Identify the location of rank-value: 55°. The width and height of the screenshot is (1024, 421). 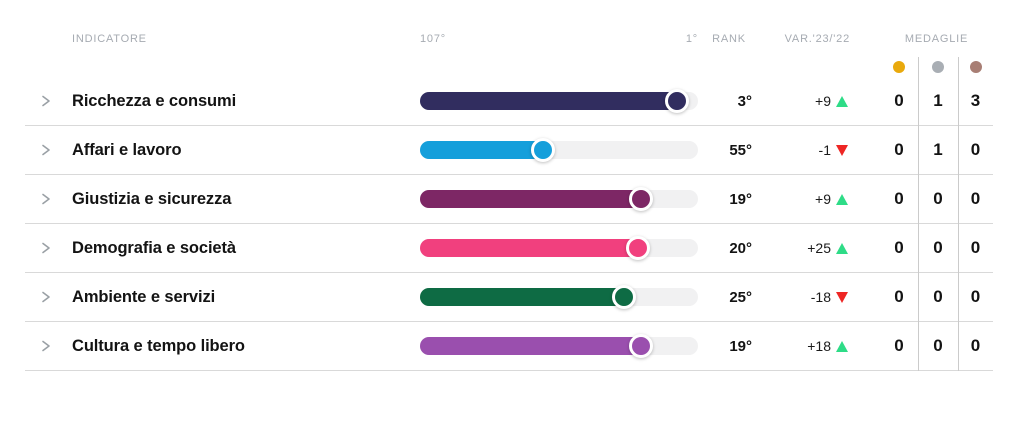
(740, 150).